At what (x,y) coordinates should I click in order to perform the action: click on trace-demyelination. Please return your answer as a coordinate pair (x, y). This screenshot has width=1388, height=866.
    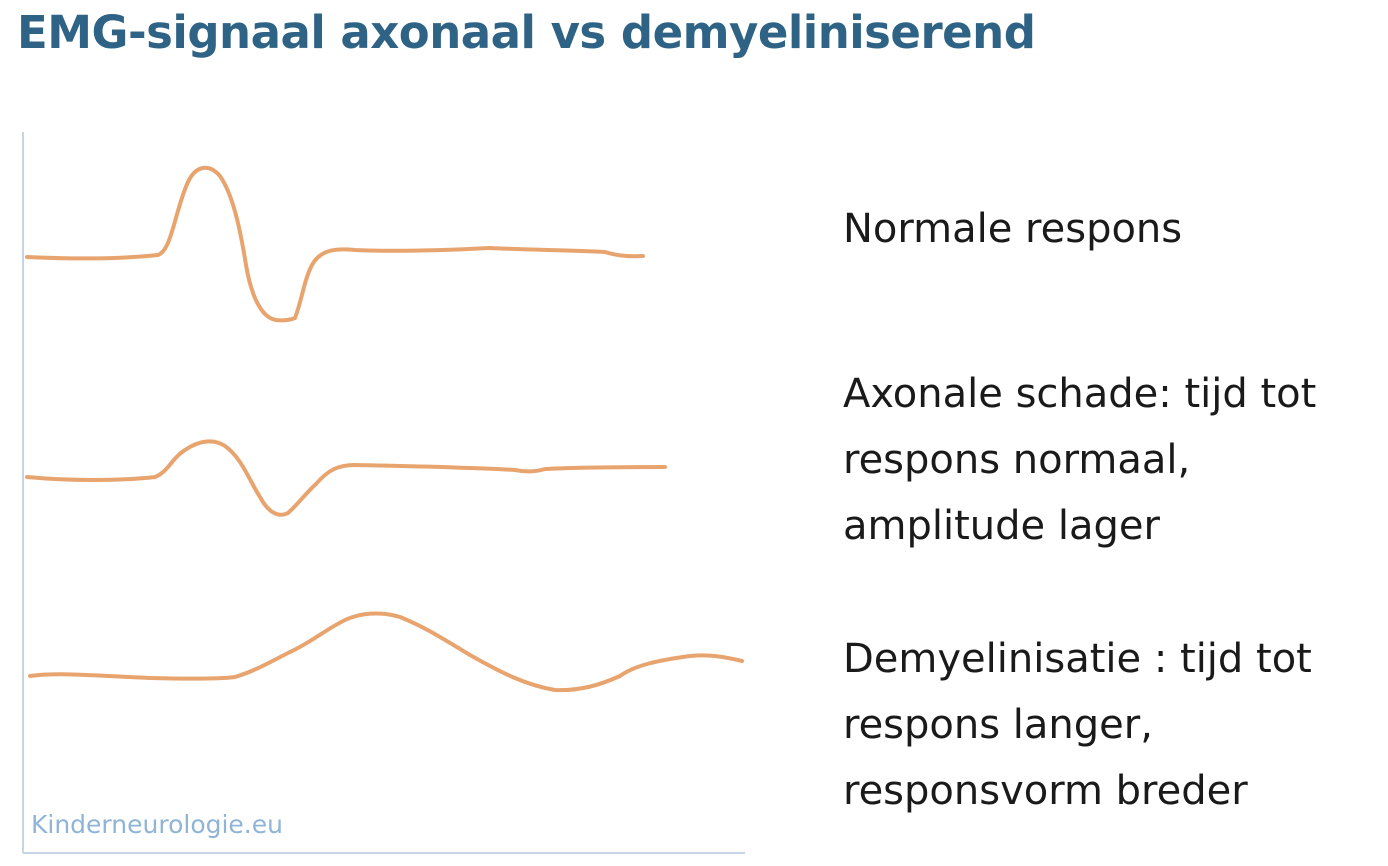
    Looking at the image, I should click on (386, 652).